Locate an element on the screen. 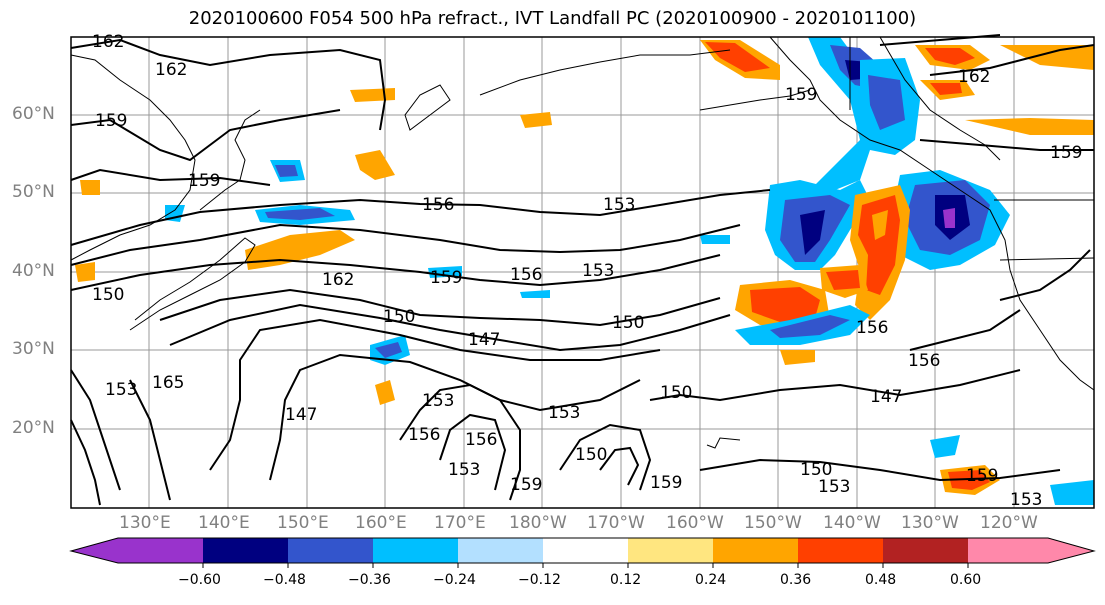 The image size is (1105, 605). lon-label: 160°W is located at coordinates (695, 523).